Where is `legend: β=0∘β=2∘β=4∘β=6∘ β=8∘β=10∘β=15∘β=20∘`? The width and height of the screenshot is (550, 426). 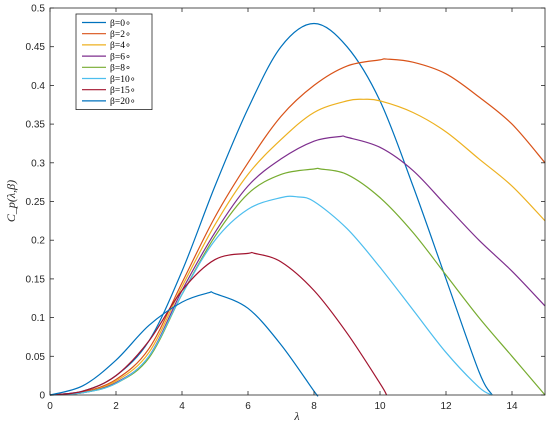
legend: β=0∘β=2∘β=4∘β=6∘ β=8∘β=10∘β=15∘β=20∘ is located at coordinates (114, 61).